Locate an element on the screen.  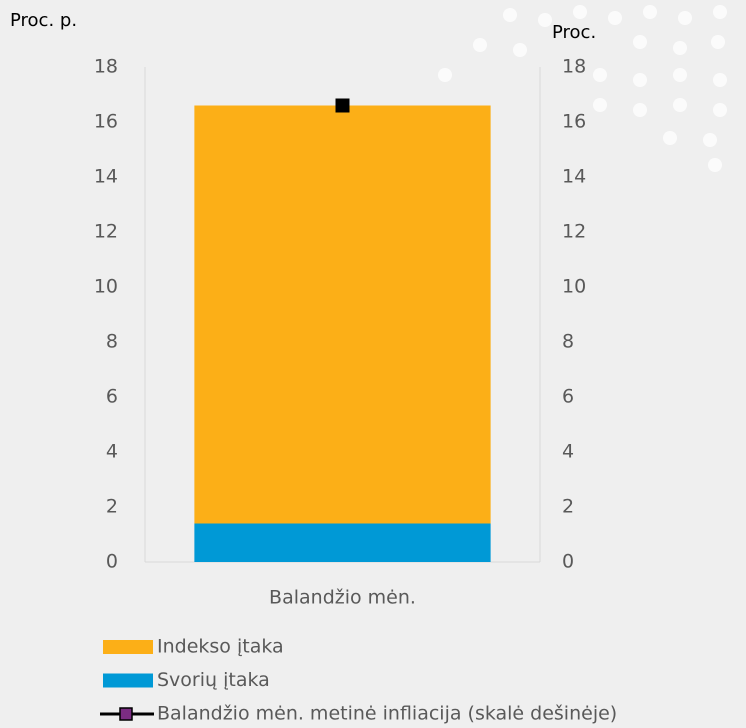
y2-tick-label: 12 is located at coordinates (574, 232).